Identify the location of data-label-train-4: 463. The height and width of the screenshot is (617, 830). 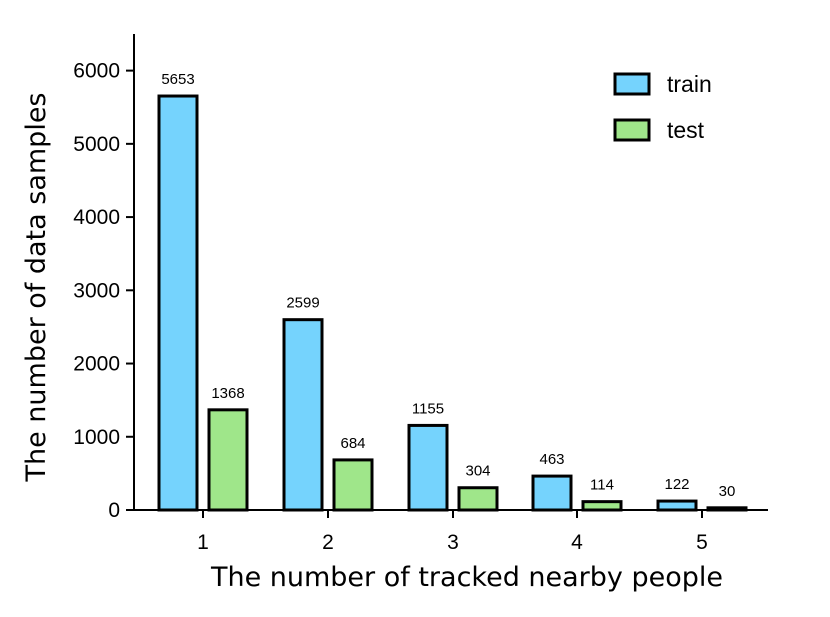
(551, 459).